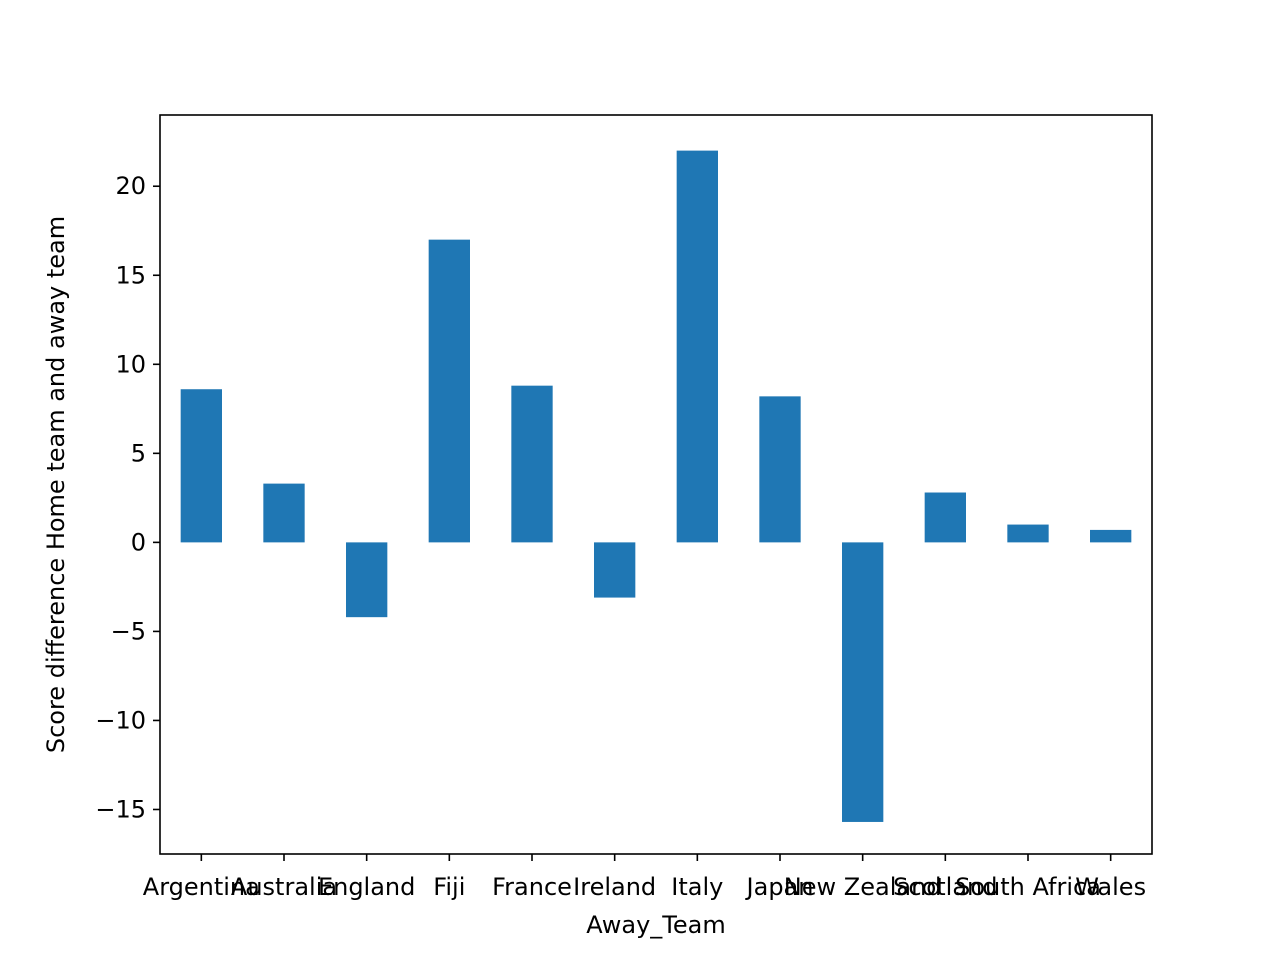 Image resolution: width=1280 pixels, height=960 pixels. Describe the element at coordinates (532, 887) in the screenshot. I see `x-tick-label: France` at that location.